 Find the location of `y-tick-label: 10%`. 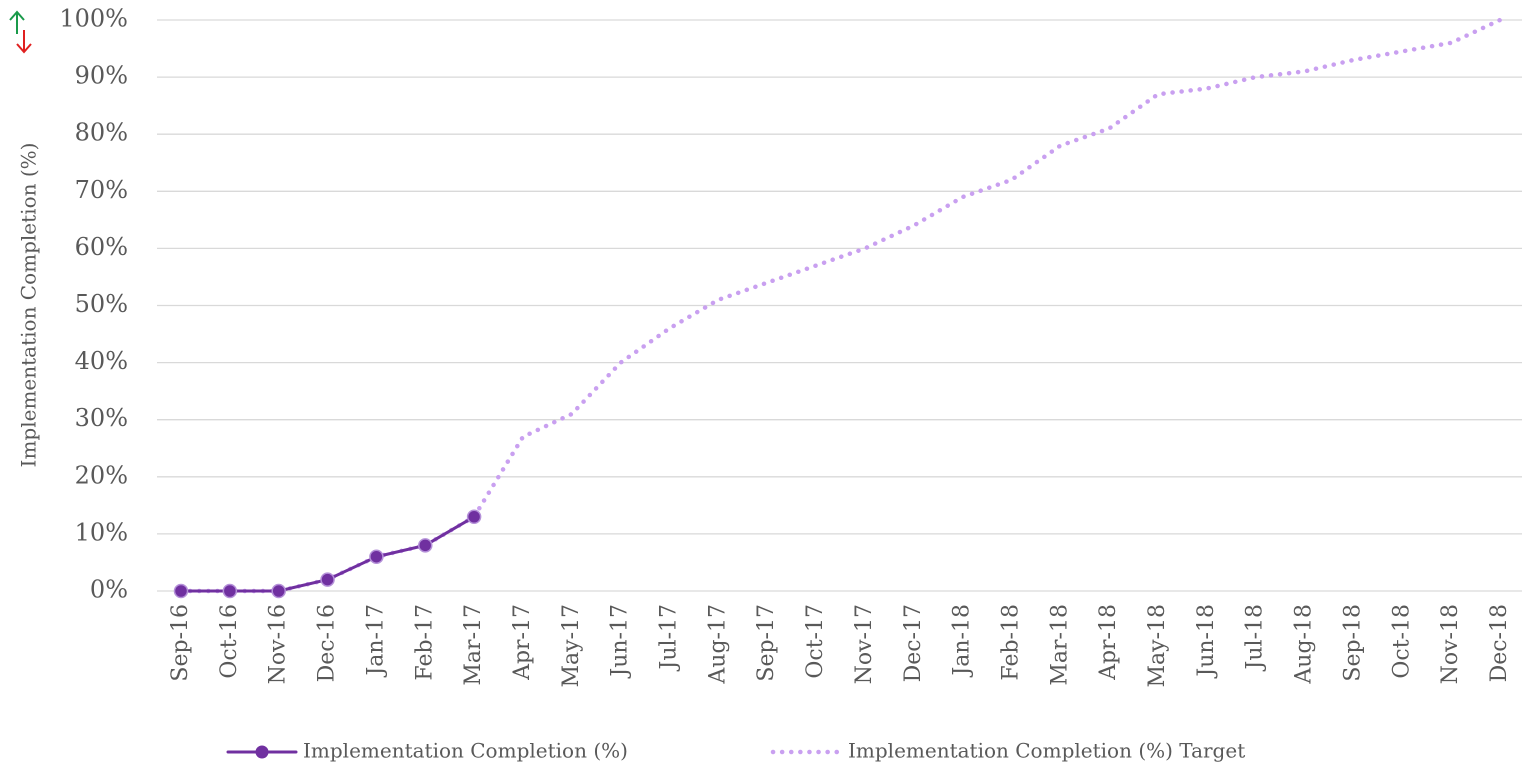

y-tick-label: 10% is located at coordinates (101, 532).